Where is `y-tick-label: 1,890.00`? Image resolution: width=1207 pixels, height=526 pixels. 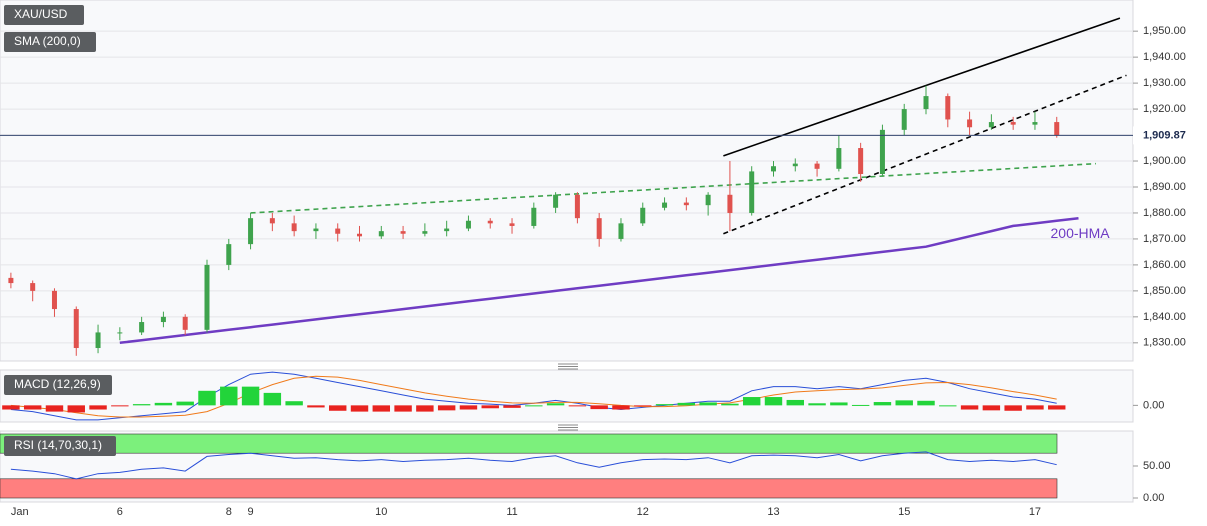 y-tick-label: 1,890.00 is located at coordinates (1164, 187).